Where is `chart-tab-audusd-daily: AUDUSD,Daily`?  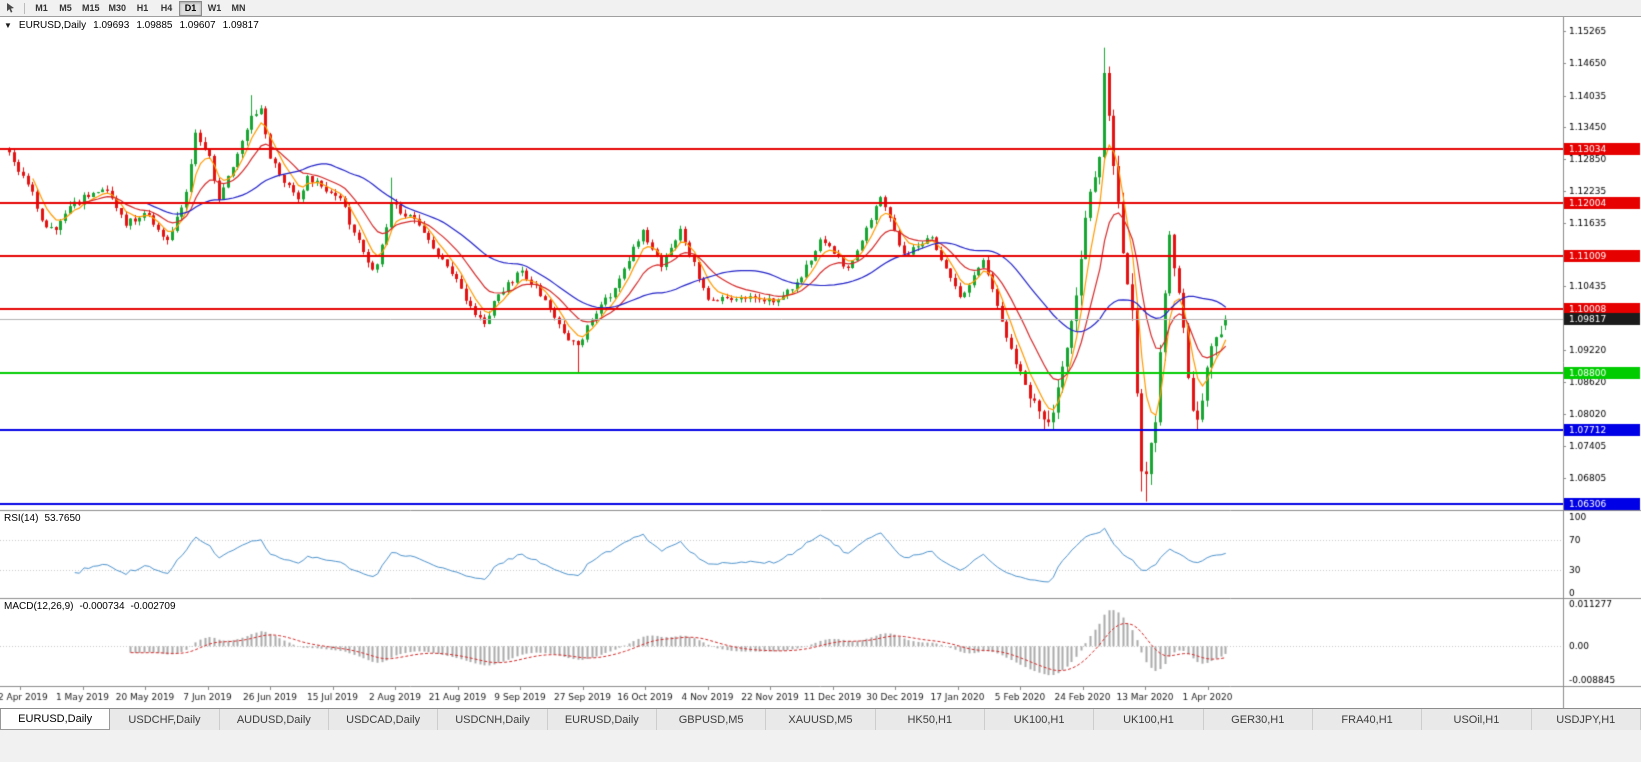 chart-tab-audusd-daily: AUDUSD,Daily is located at coordinates (274, 719).